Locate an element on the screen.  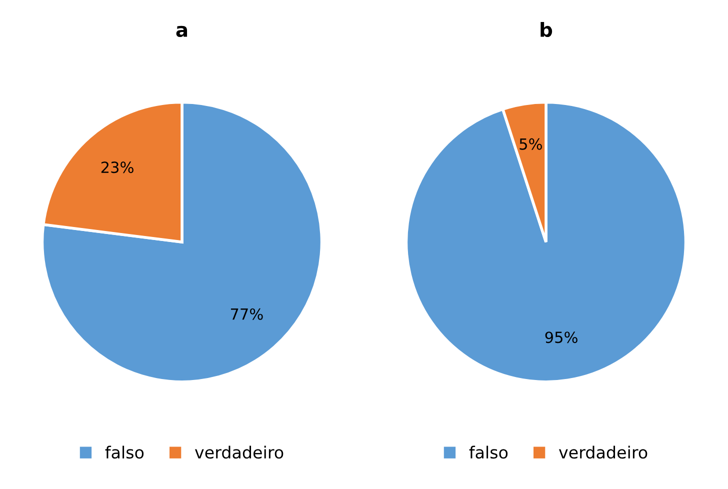
chart-title: b is located at coordinates (546, 30).